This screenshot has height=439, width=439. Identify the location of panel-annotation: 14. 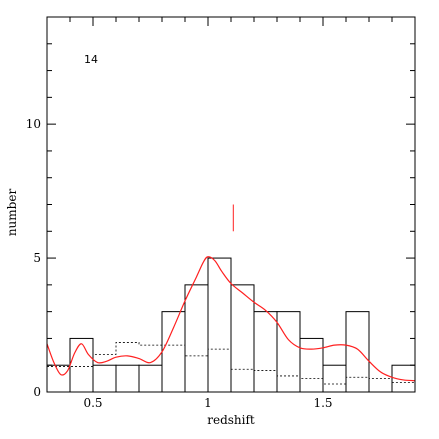
(91, 59).